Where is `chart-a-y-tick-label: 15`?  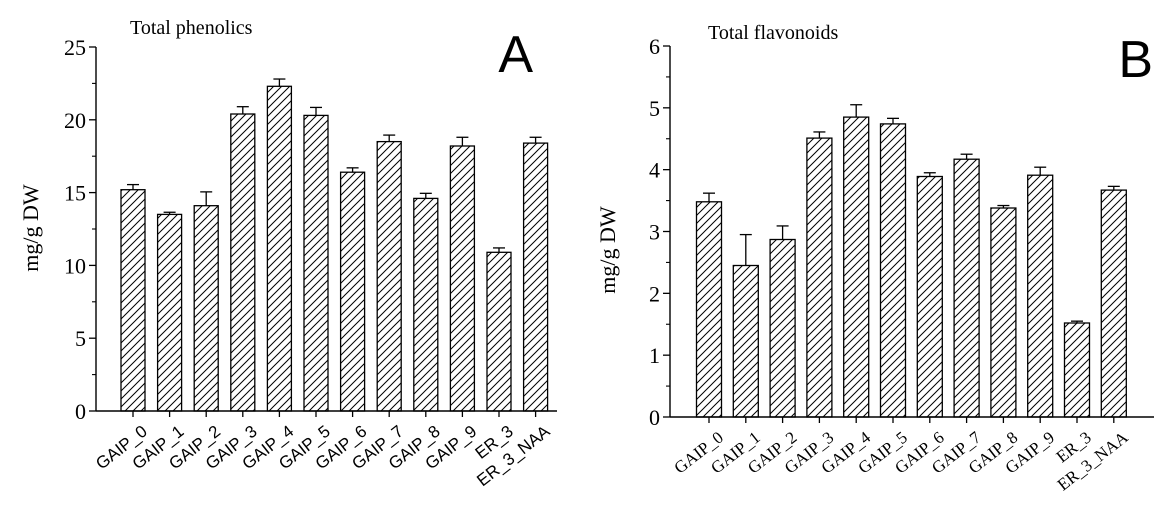
chart-a-y-tick-label: 15 is located at coordinates (75, 193).